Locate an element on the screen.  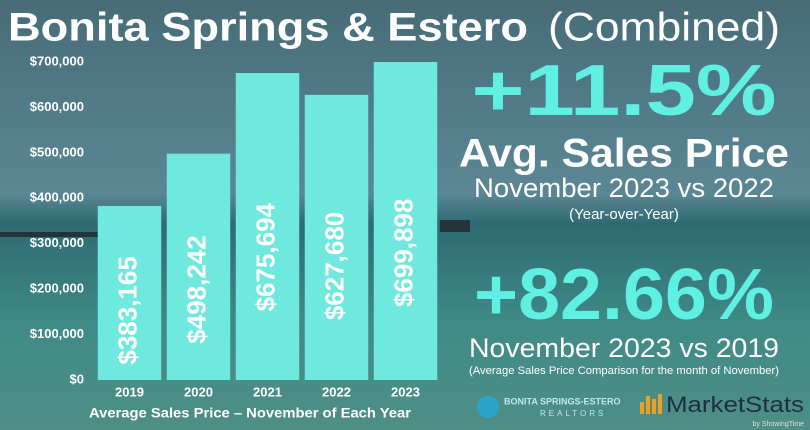
y-tick-label: $700,000 is located at coordinates (57, 60).